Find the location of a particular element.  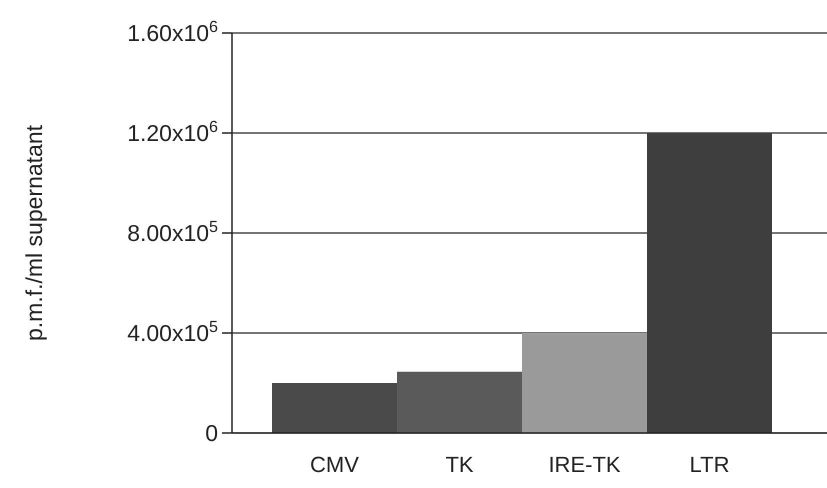

y-tick-label: 1.60x10$^{6}$ is located at coordinates (172, 32).